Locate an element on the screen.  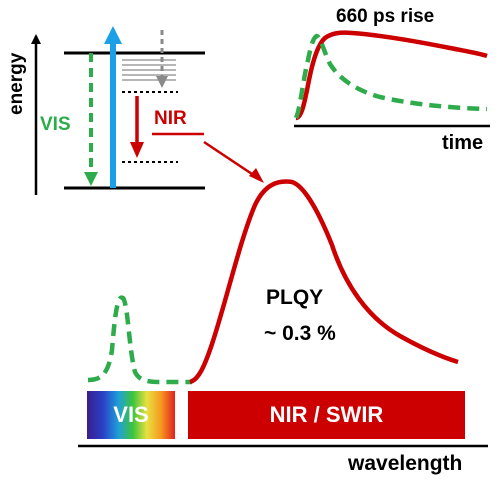
kinetics-inset is located at coordinates (391, 79).